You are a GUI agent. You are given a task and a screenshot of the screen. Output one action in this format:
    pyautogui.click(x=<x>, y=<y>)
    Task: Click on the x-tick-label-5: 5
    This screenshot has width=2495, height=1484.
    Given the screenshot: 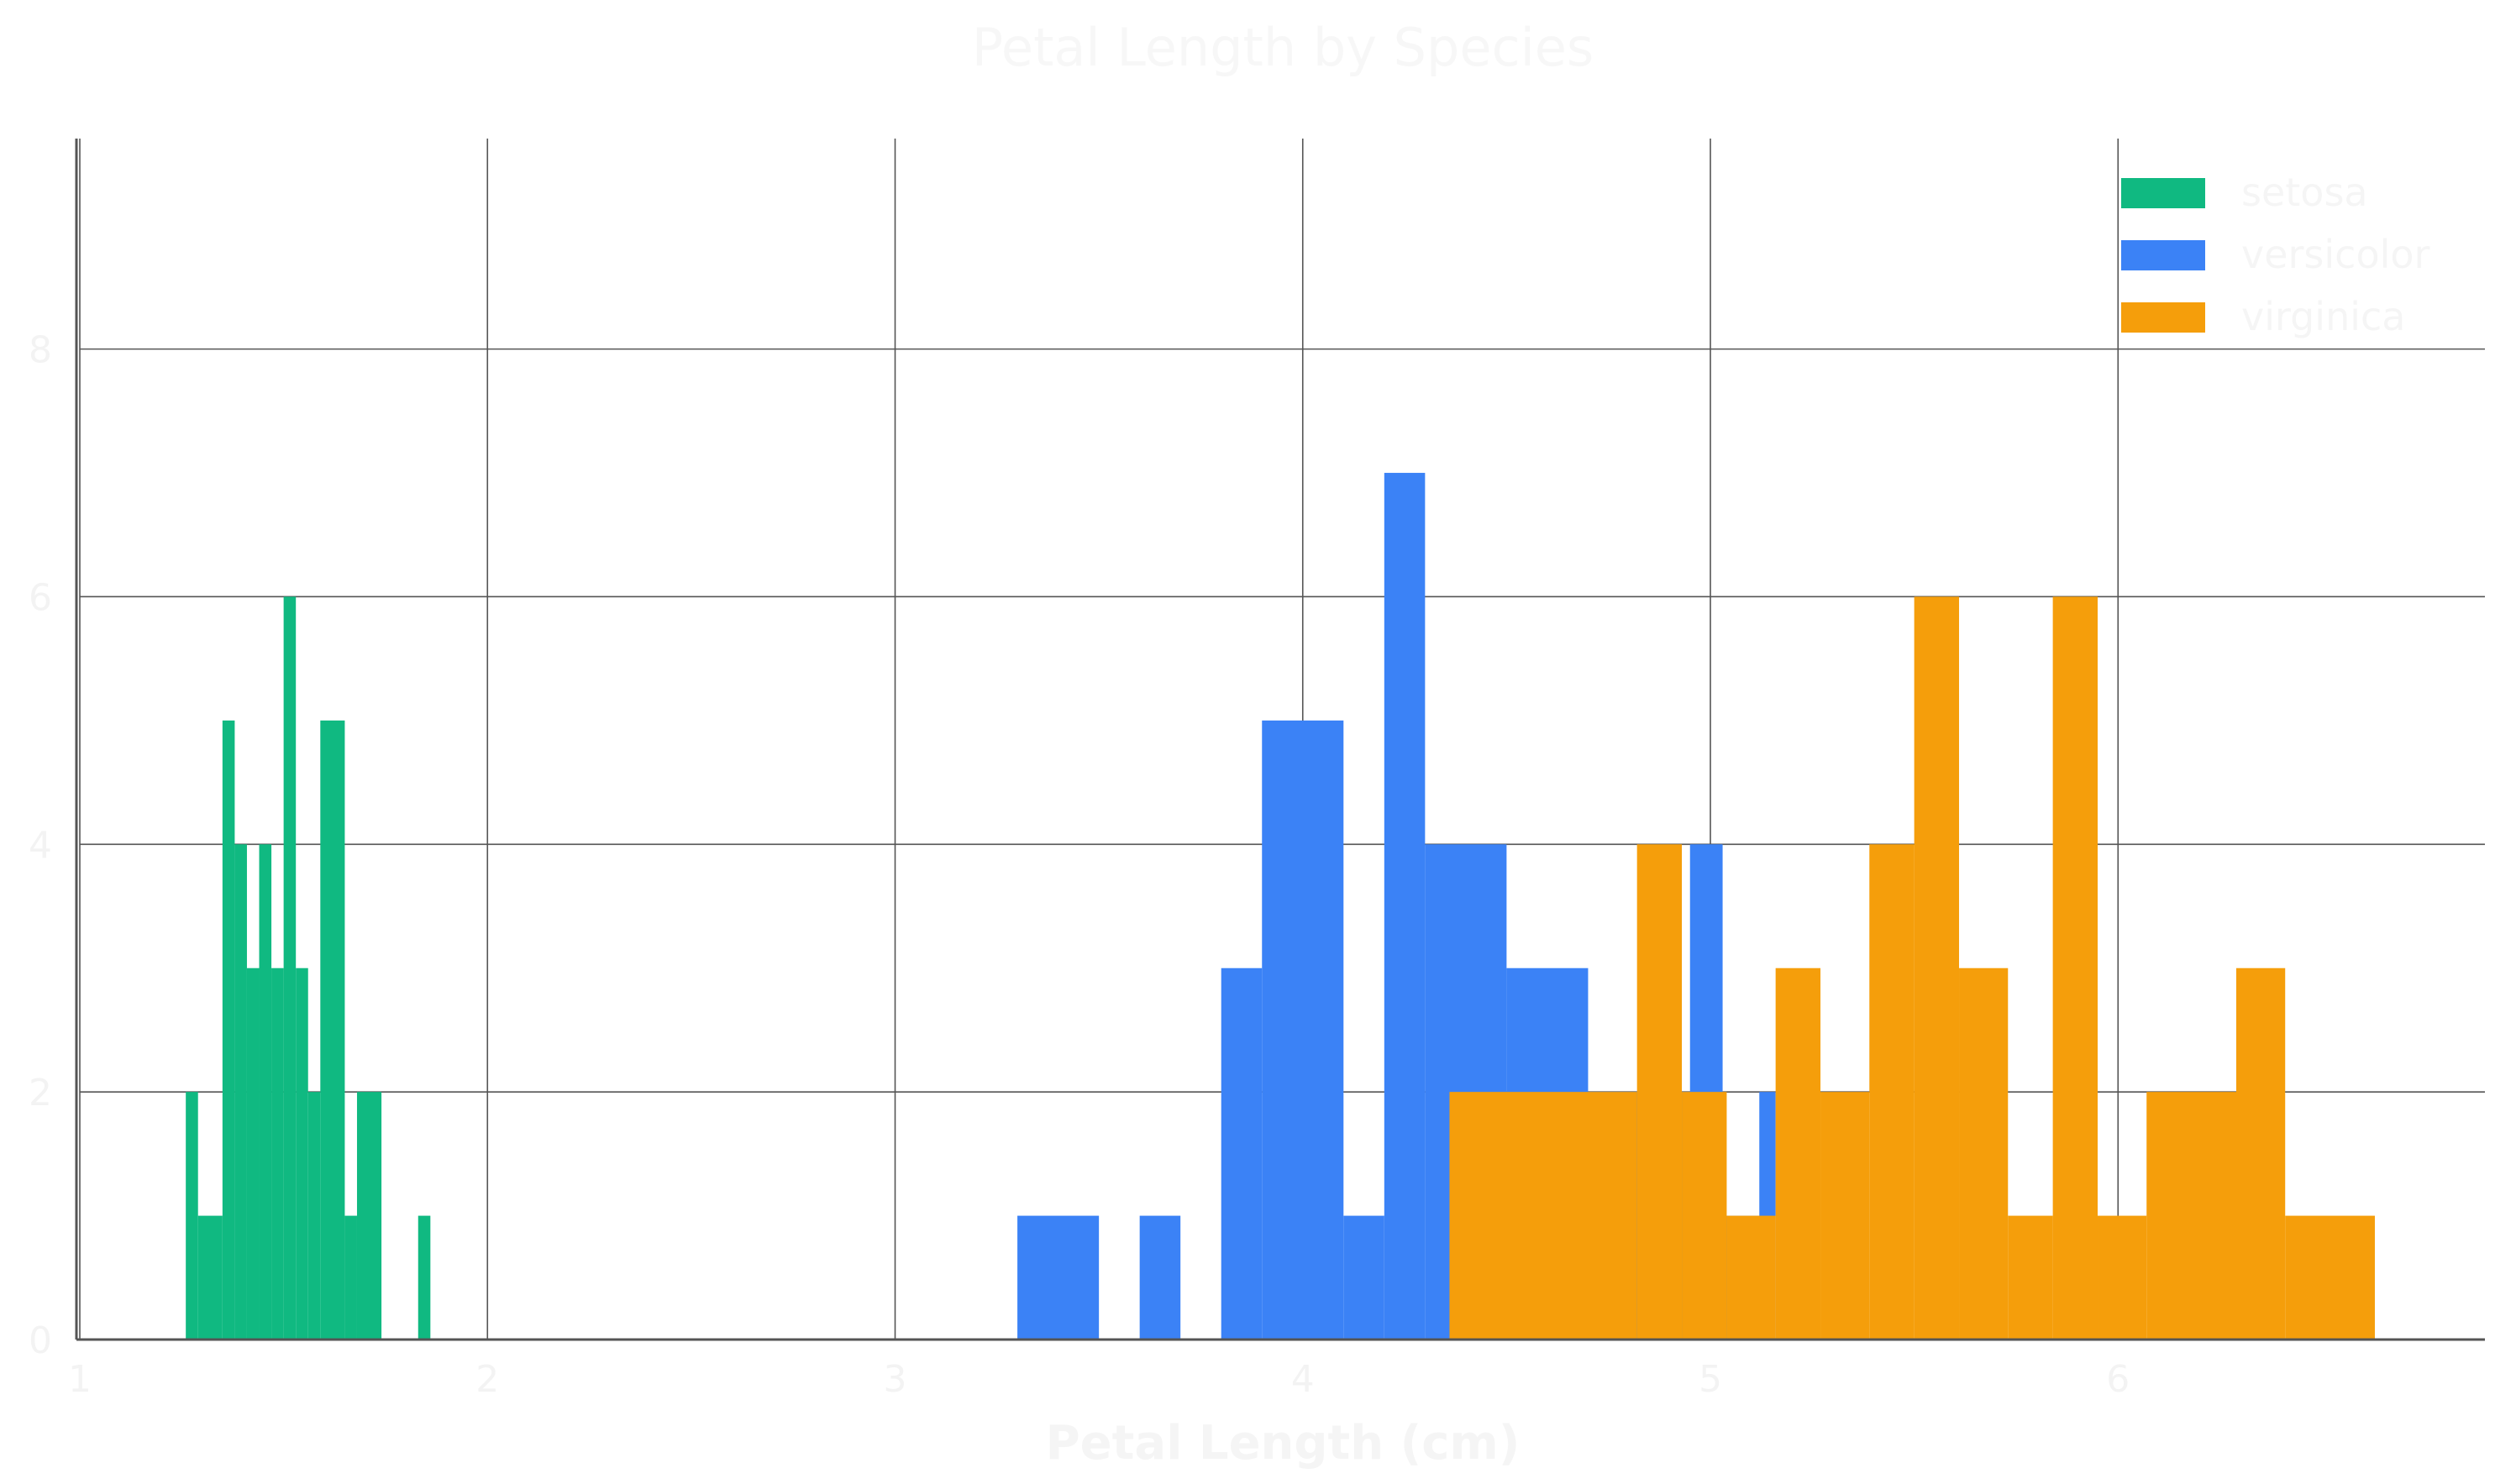 What is the action you would take?
    pyautogui.click(x=1710, y=1380)
    